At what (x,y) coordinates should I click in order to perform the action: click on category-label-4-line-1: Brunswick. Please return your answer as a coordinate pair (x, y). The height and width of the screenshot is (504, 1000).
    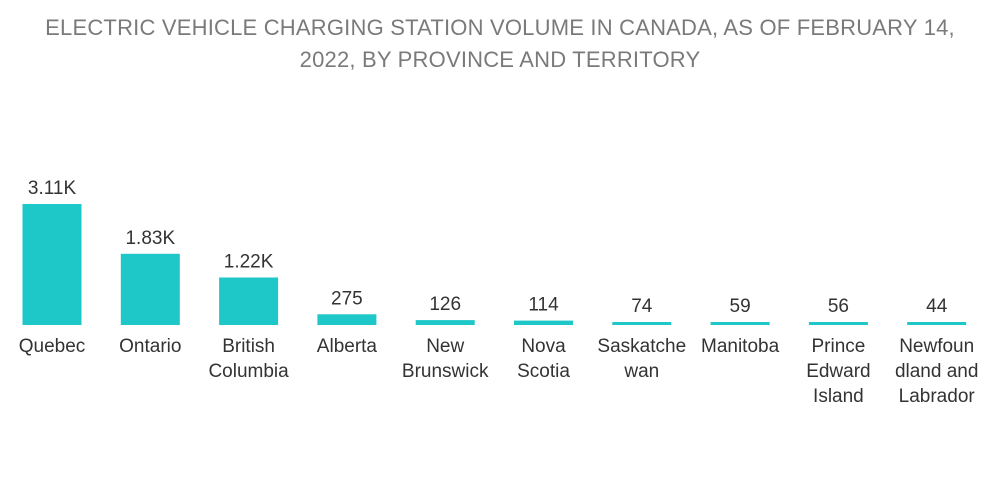
    Looking at the image, I should click on (445, 371).